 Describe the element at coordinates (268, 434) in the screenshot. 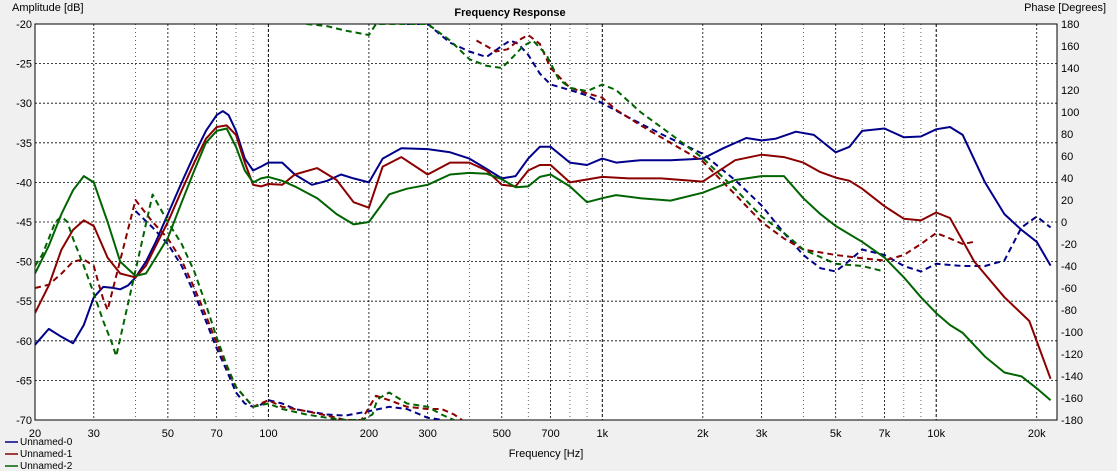

I see `x-tick-label: 100` at that location.